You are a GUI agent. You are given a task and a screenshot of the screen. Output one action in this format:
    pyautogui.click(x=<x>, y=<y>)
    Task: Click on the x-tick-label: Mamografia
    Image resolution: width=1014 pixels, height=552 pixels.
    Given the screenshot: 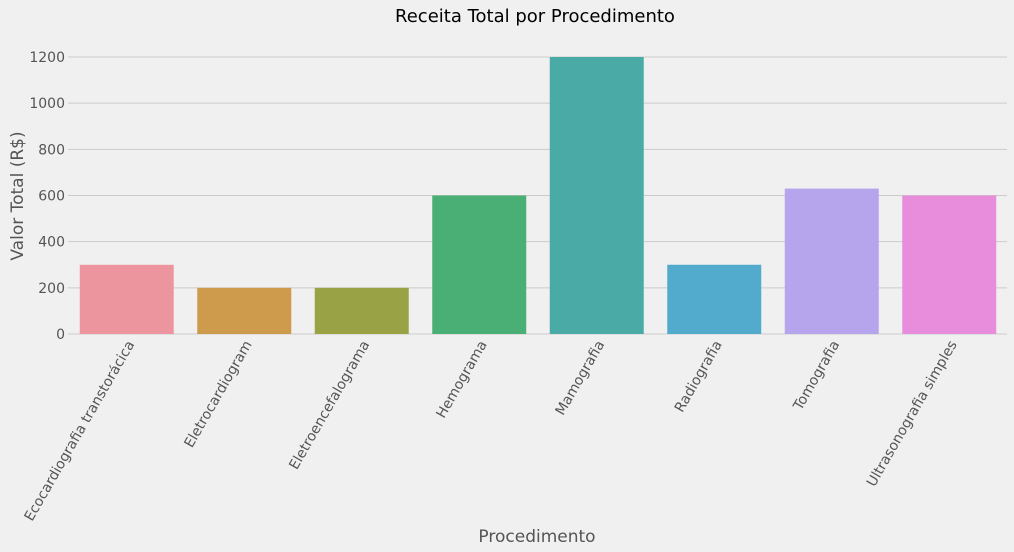 What is the action you would take?
    pyautogui.click(x=581, y=378)
    